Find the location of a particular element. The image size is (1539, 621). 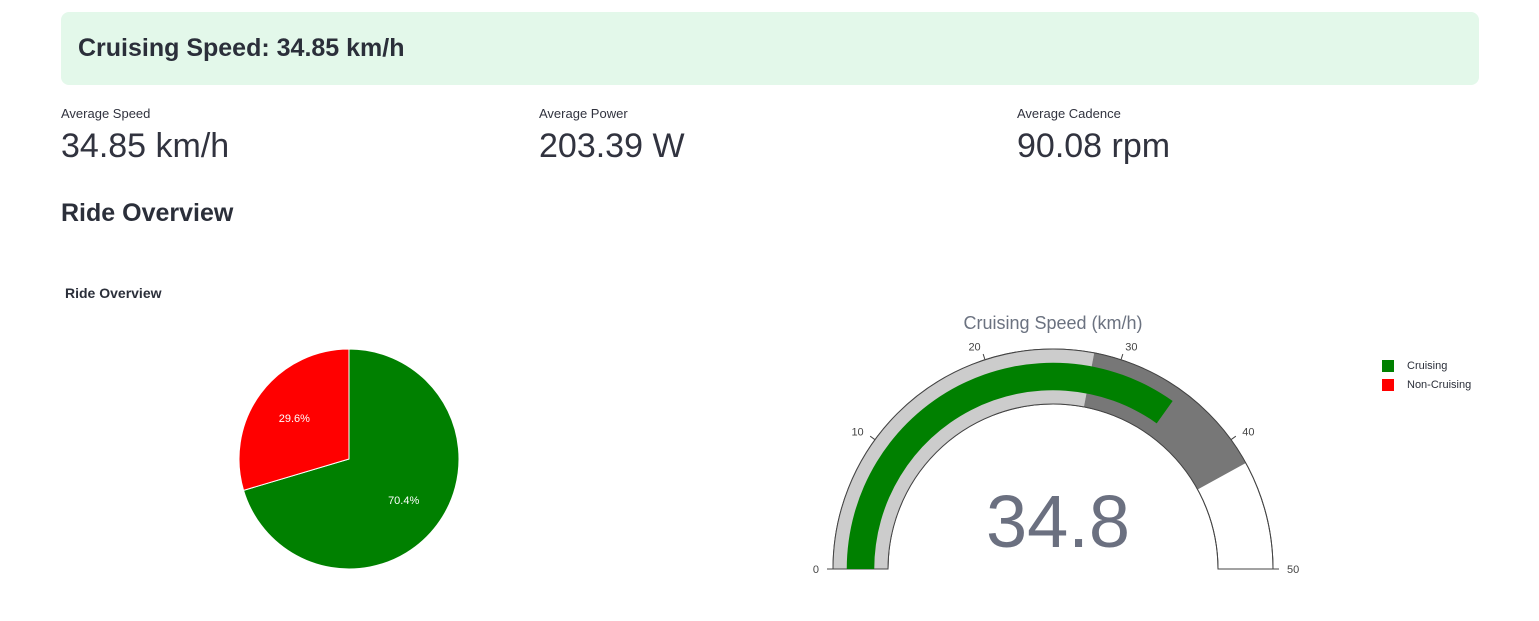

gauge-tick-label: 10 is located at coordinates (857, 432).